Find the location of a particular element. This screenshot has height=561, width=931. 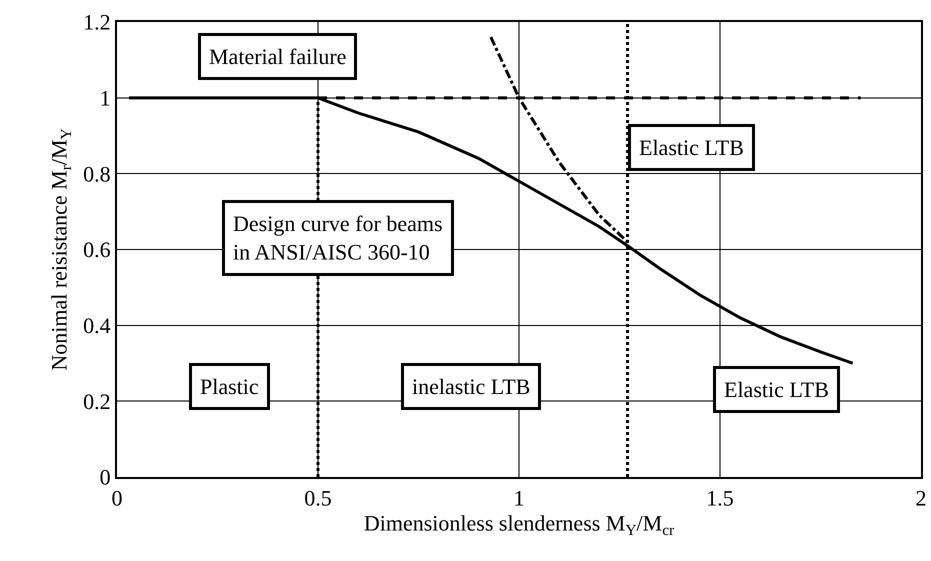

y-tick-label: 1 is located at coordinates (105, 98).